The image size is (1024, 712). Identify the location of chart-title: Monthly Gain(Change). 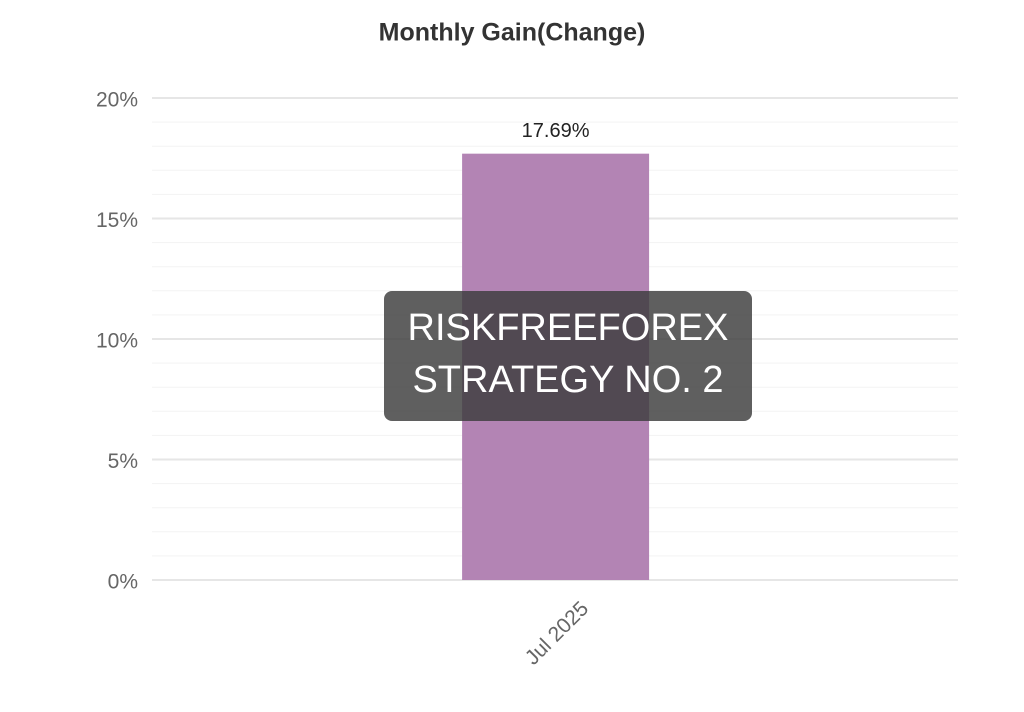
(512, 33).